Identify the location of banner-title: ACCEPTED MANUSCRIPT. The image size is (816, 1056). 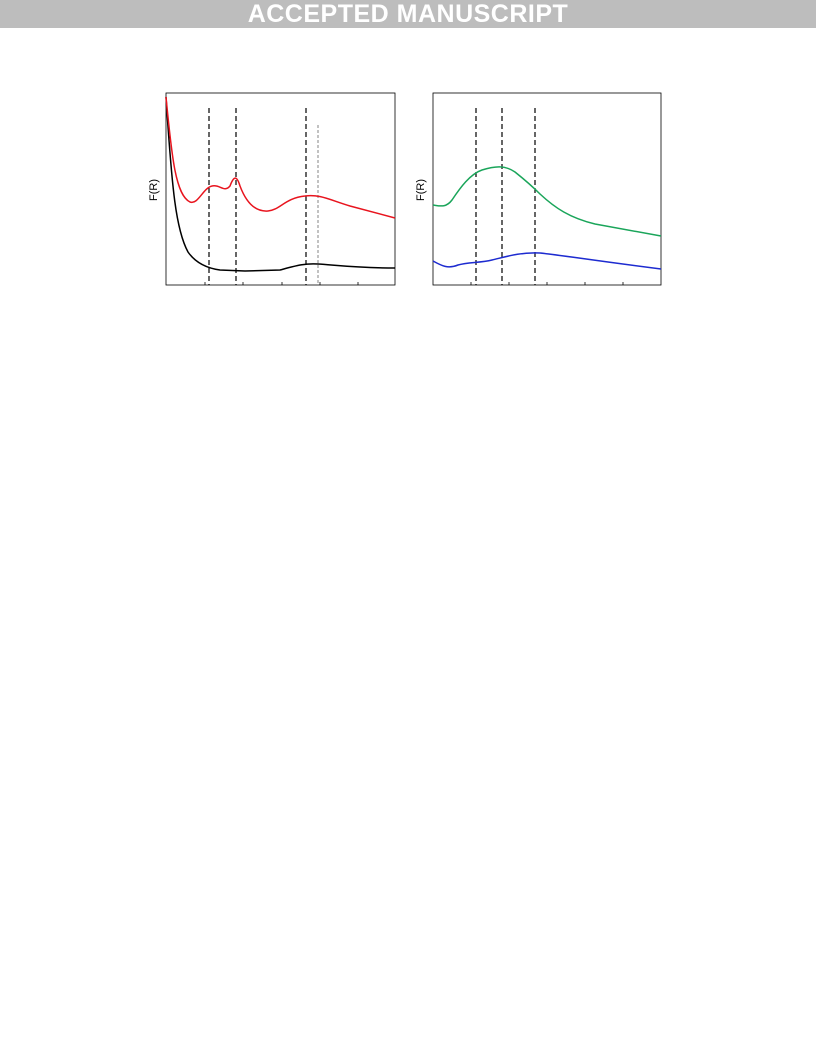
(408, 14).